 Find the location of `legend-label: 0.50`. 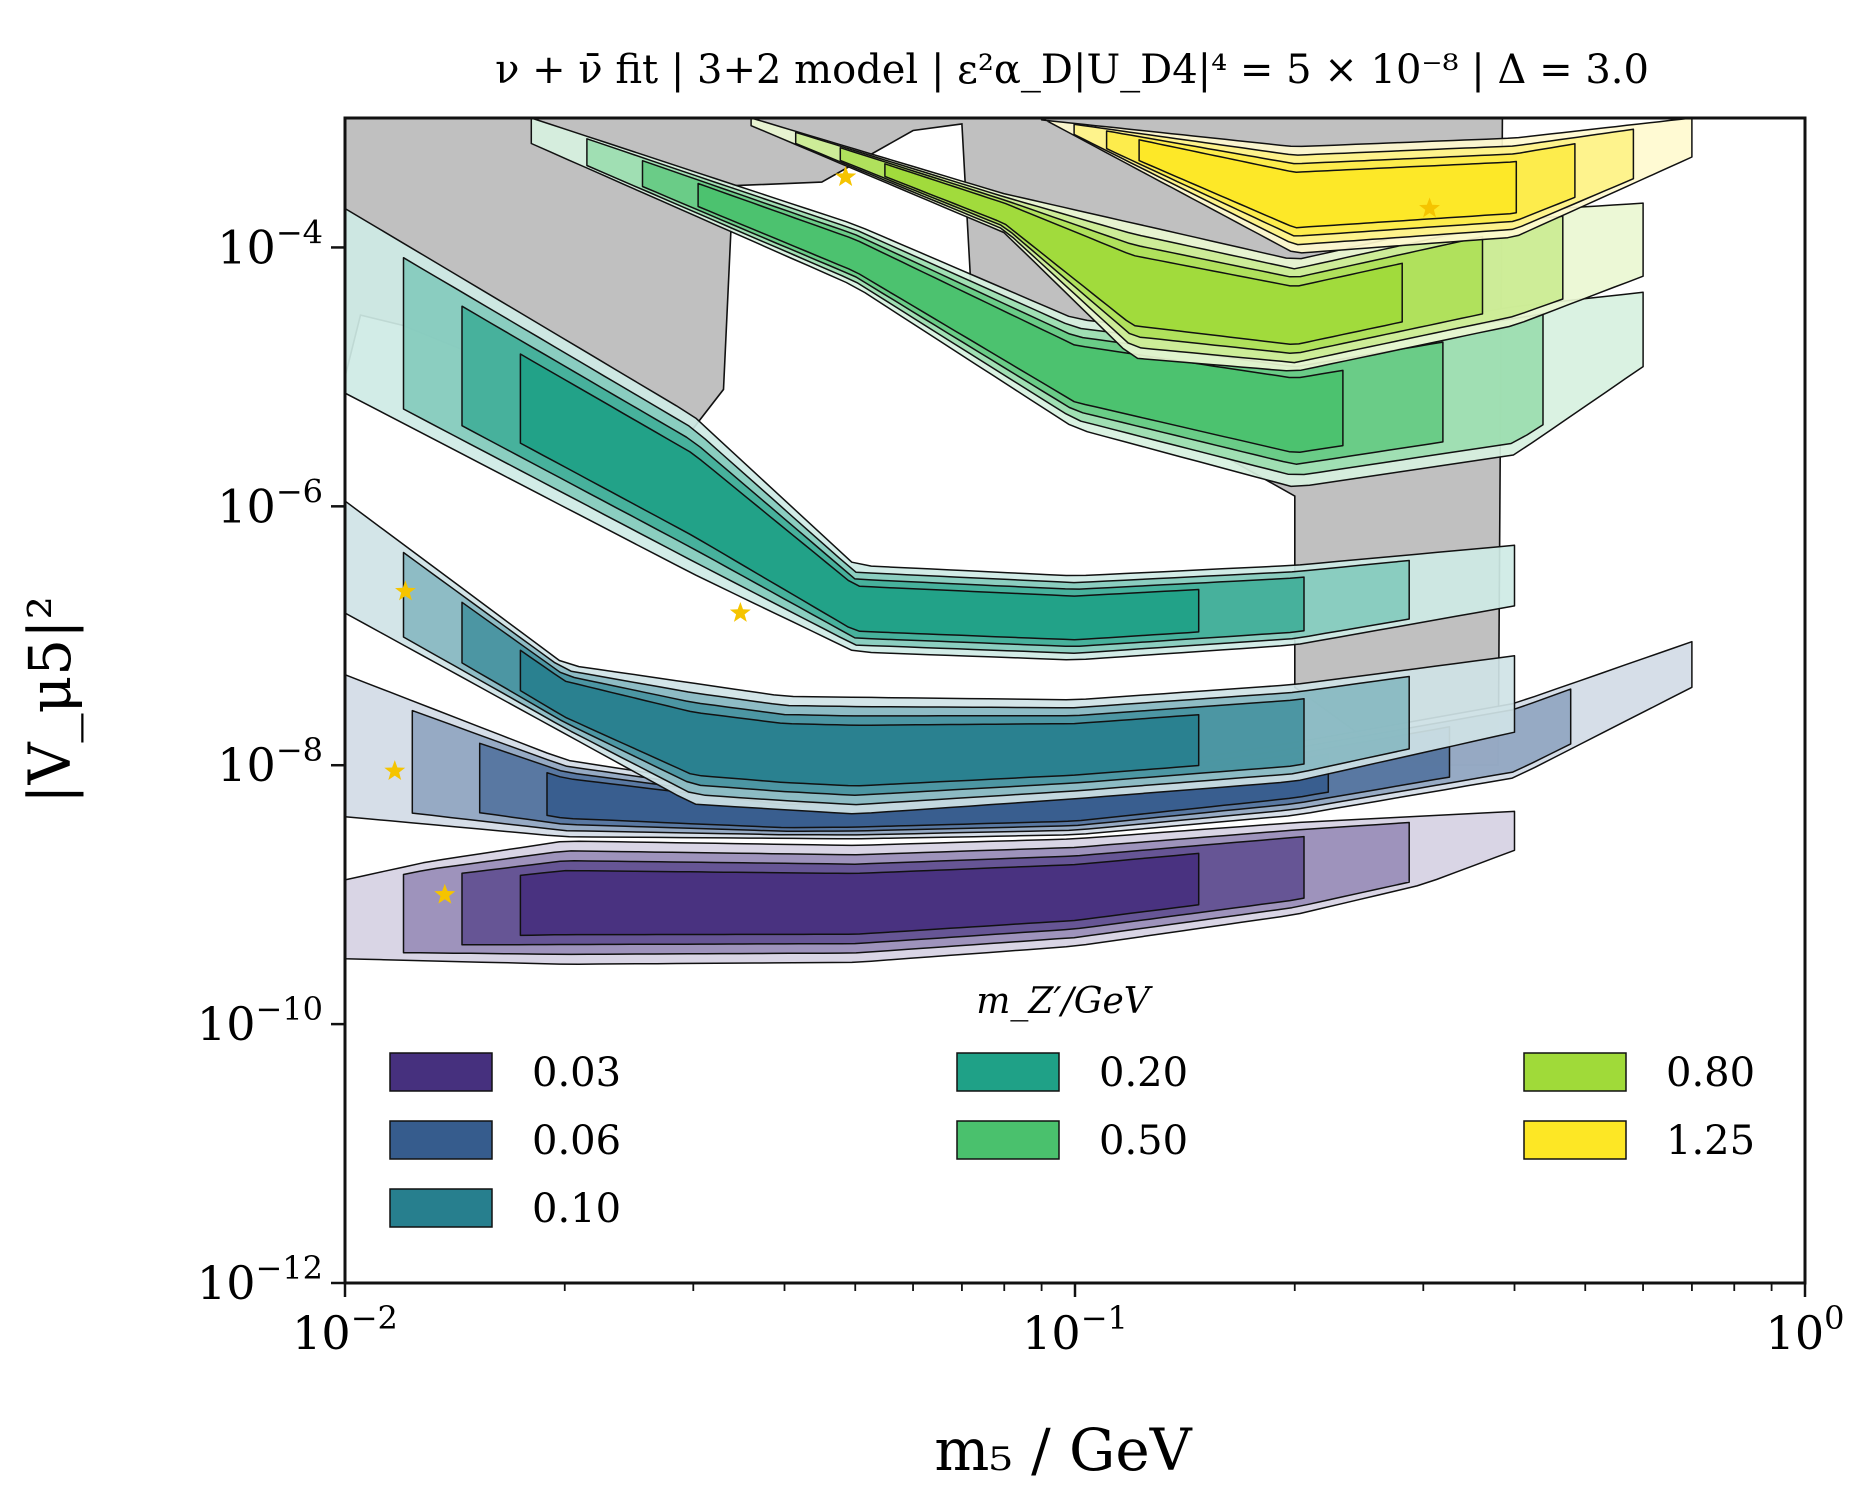

legend-label: 0.50 is located at coordinates (1143, 1141).